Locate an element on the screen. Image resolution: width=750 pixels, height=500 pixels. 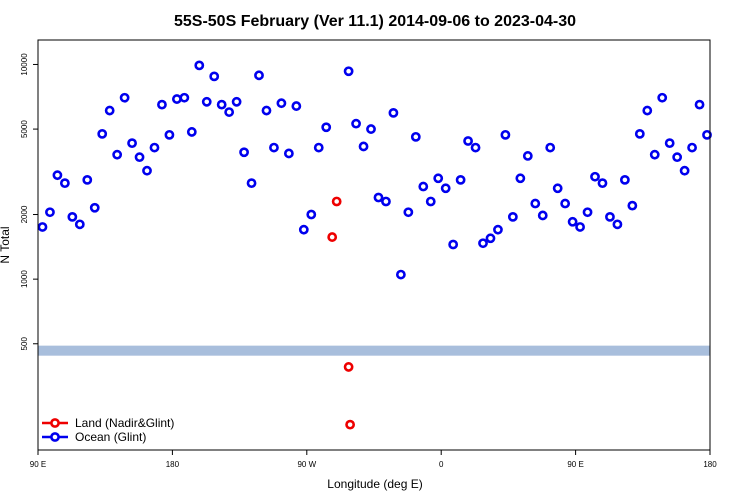
y-tick-label: 1000 is located at coordinates (24, 279).